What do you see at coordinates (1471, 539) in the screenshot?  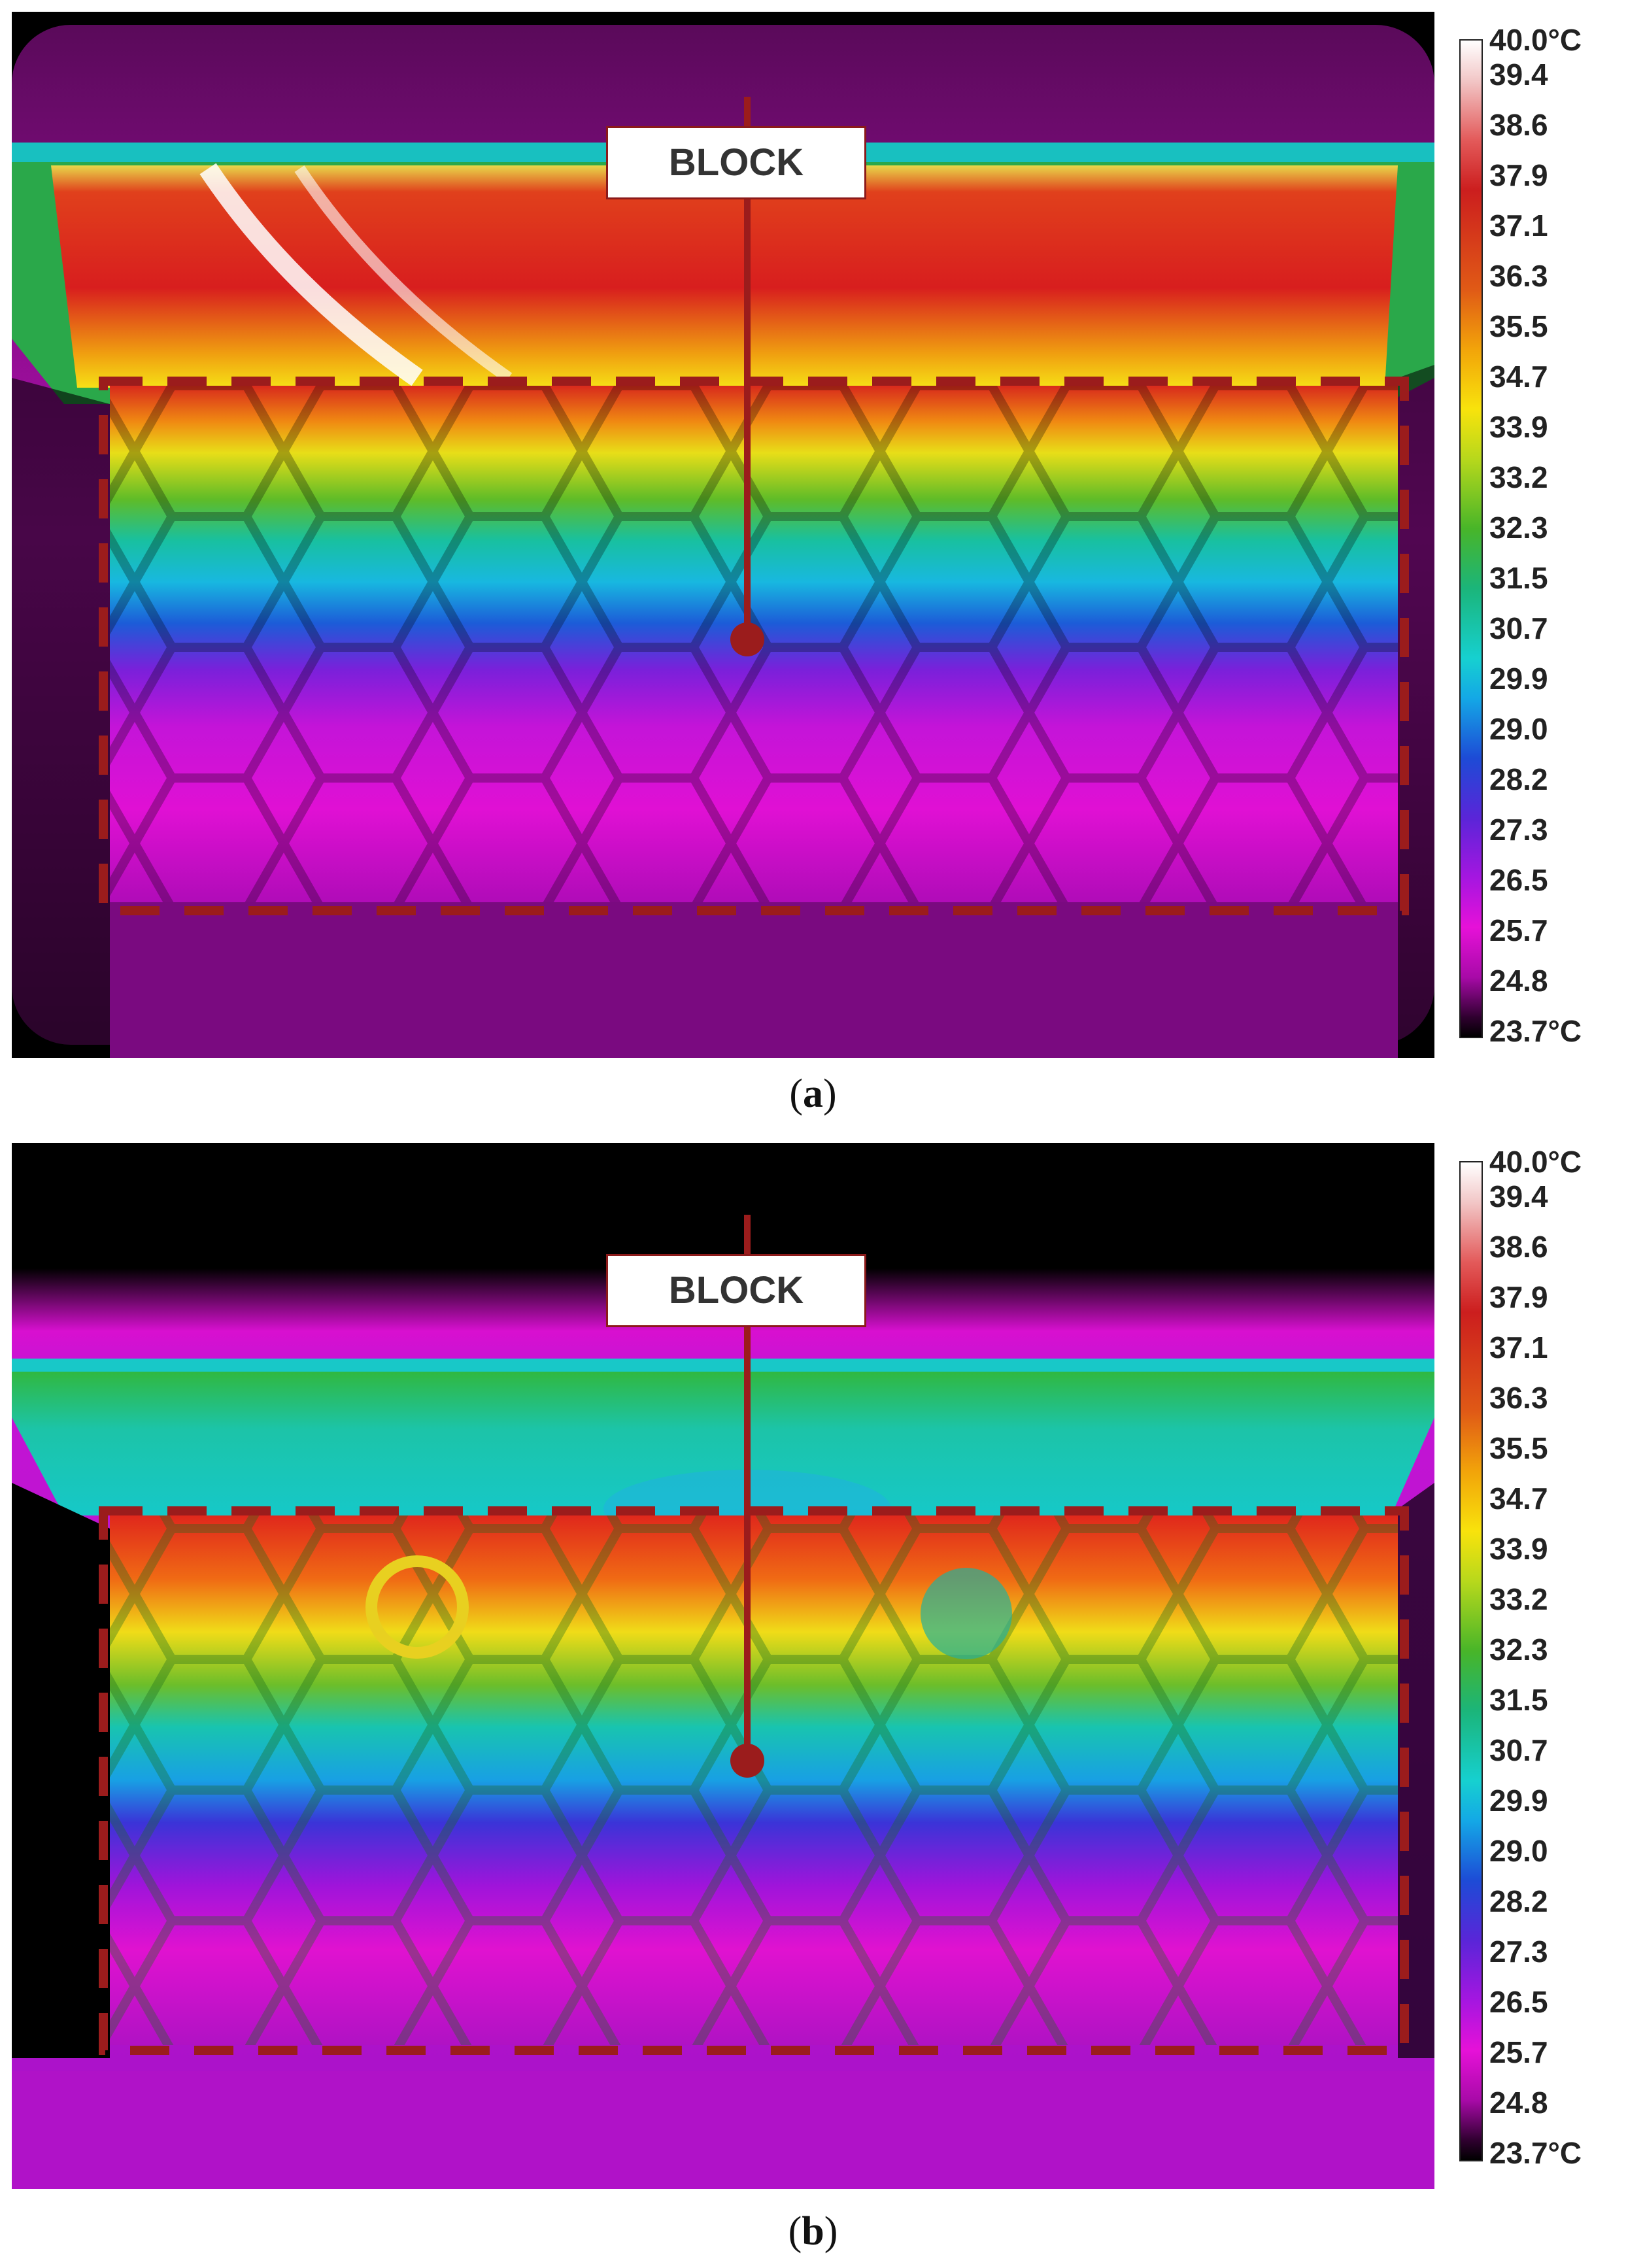 I see `temperature-scale-bar-a` at bounding box center [1471, 539].